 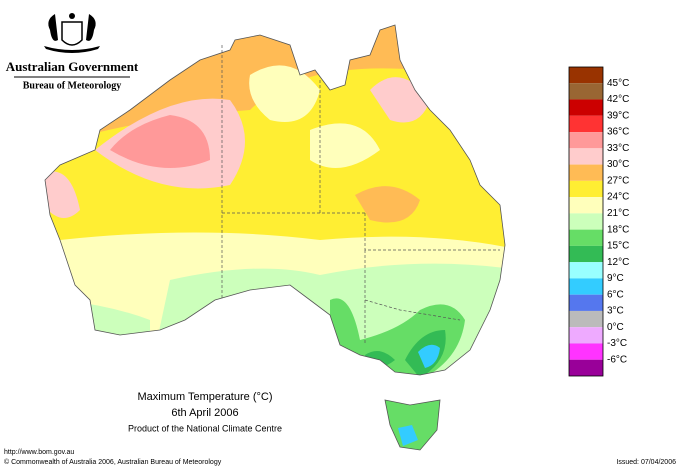 What do you see at coordinates (72, 33) in the screenshot?
I see `coat-of-arms` at bounding box center [72, 33].